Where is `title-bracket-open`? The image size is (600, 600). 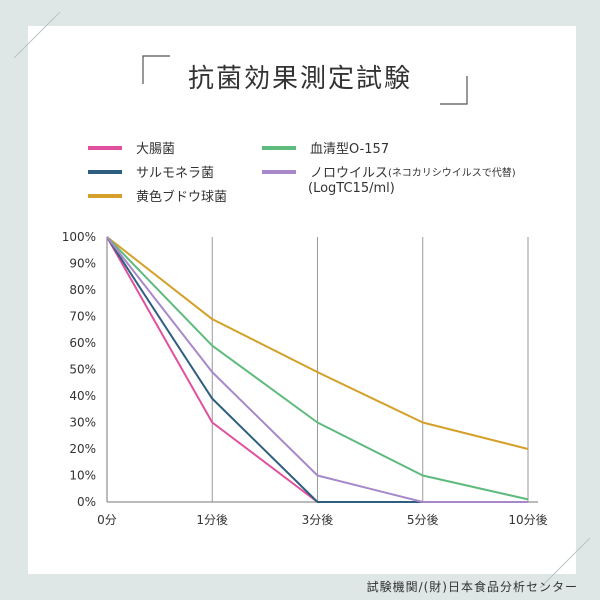
title-bracket-open is located at coordinates (156, 69).